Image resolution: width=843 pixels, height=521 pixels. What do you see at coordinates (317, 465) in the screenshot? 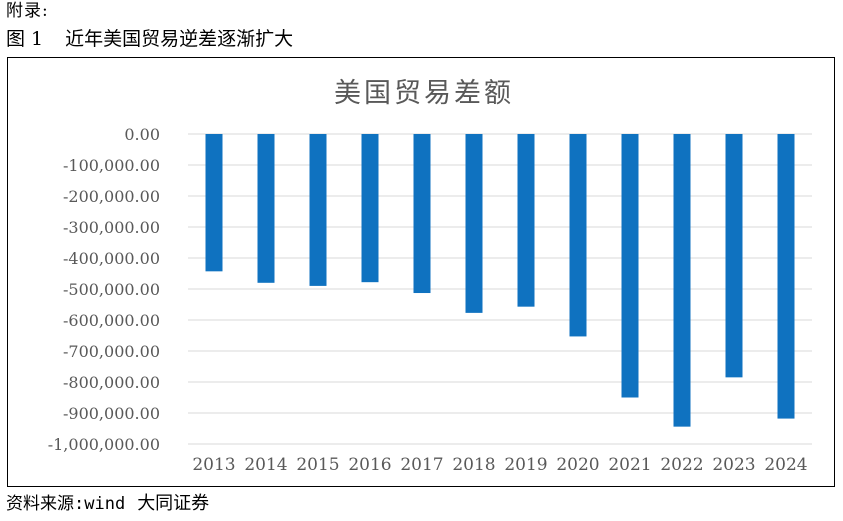
I see `x-tick-label: 2015` at bounding box center [317, 465].